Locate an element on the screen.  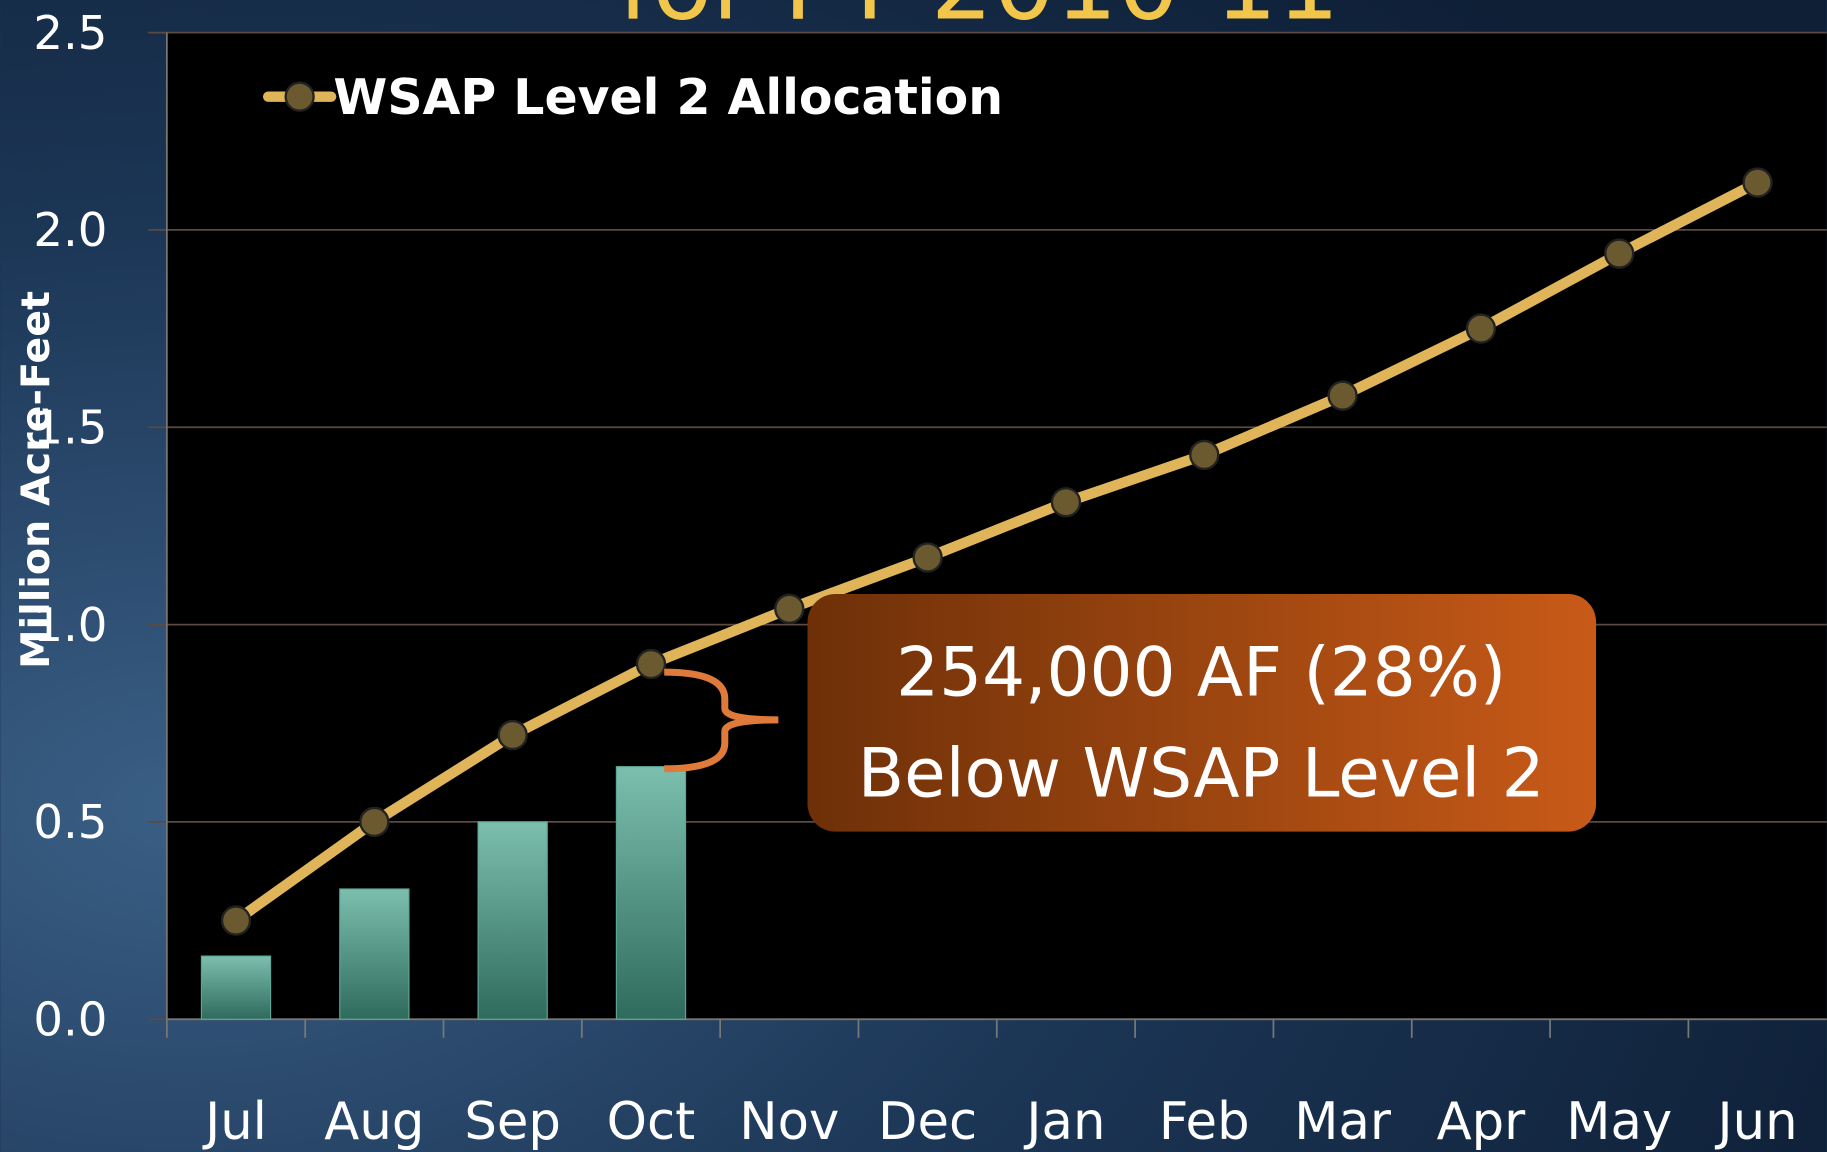
x-tick-label: May is located at coordinates (1619, 1122).